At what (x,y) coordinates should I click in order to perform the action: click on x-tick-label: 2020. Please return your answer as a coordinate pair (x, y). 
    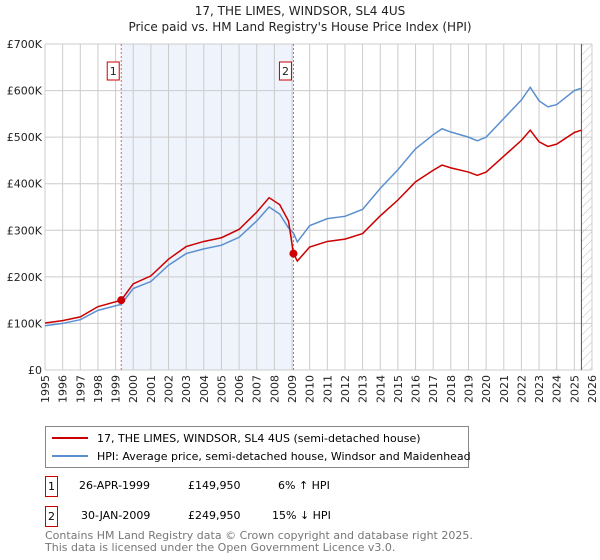
    Looking at the image, I should click on (486, 389).